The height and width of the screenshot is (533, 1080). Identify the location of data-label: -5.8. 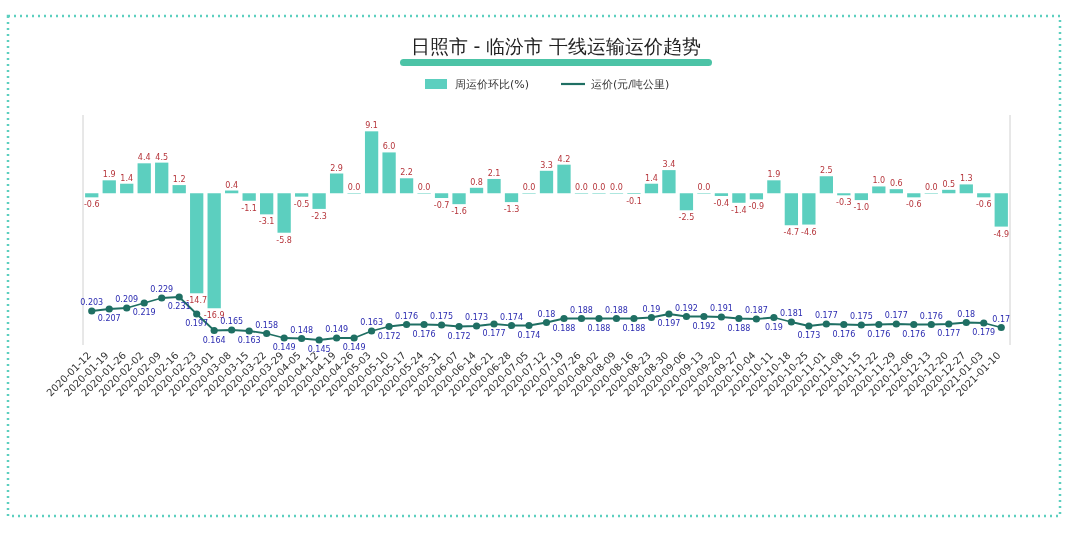
(284, 240).